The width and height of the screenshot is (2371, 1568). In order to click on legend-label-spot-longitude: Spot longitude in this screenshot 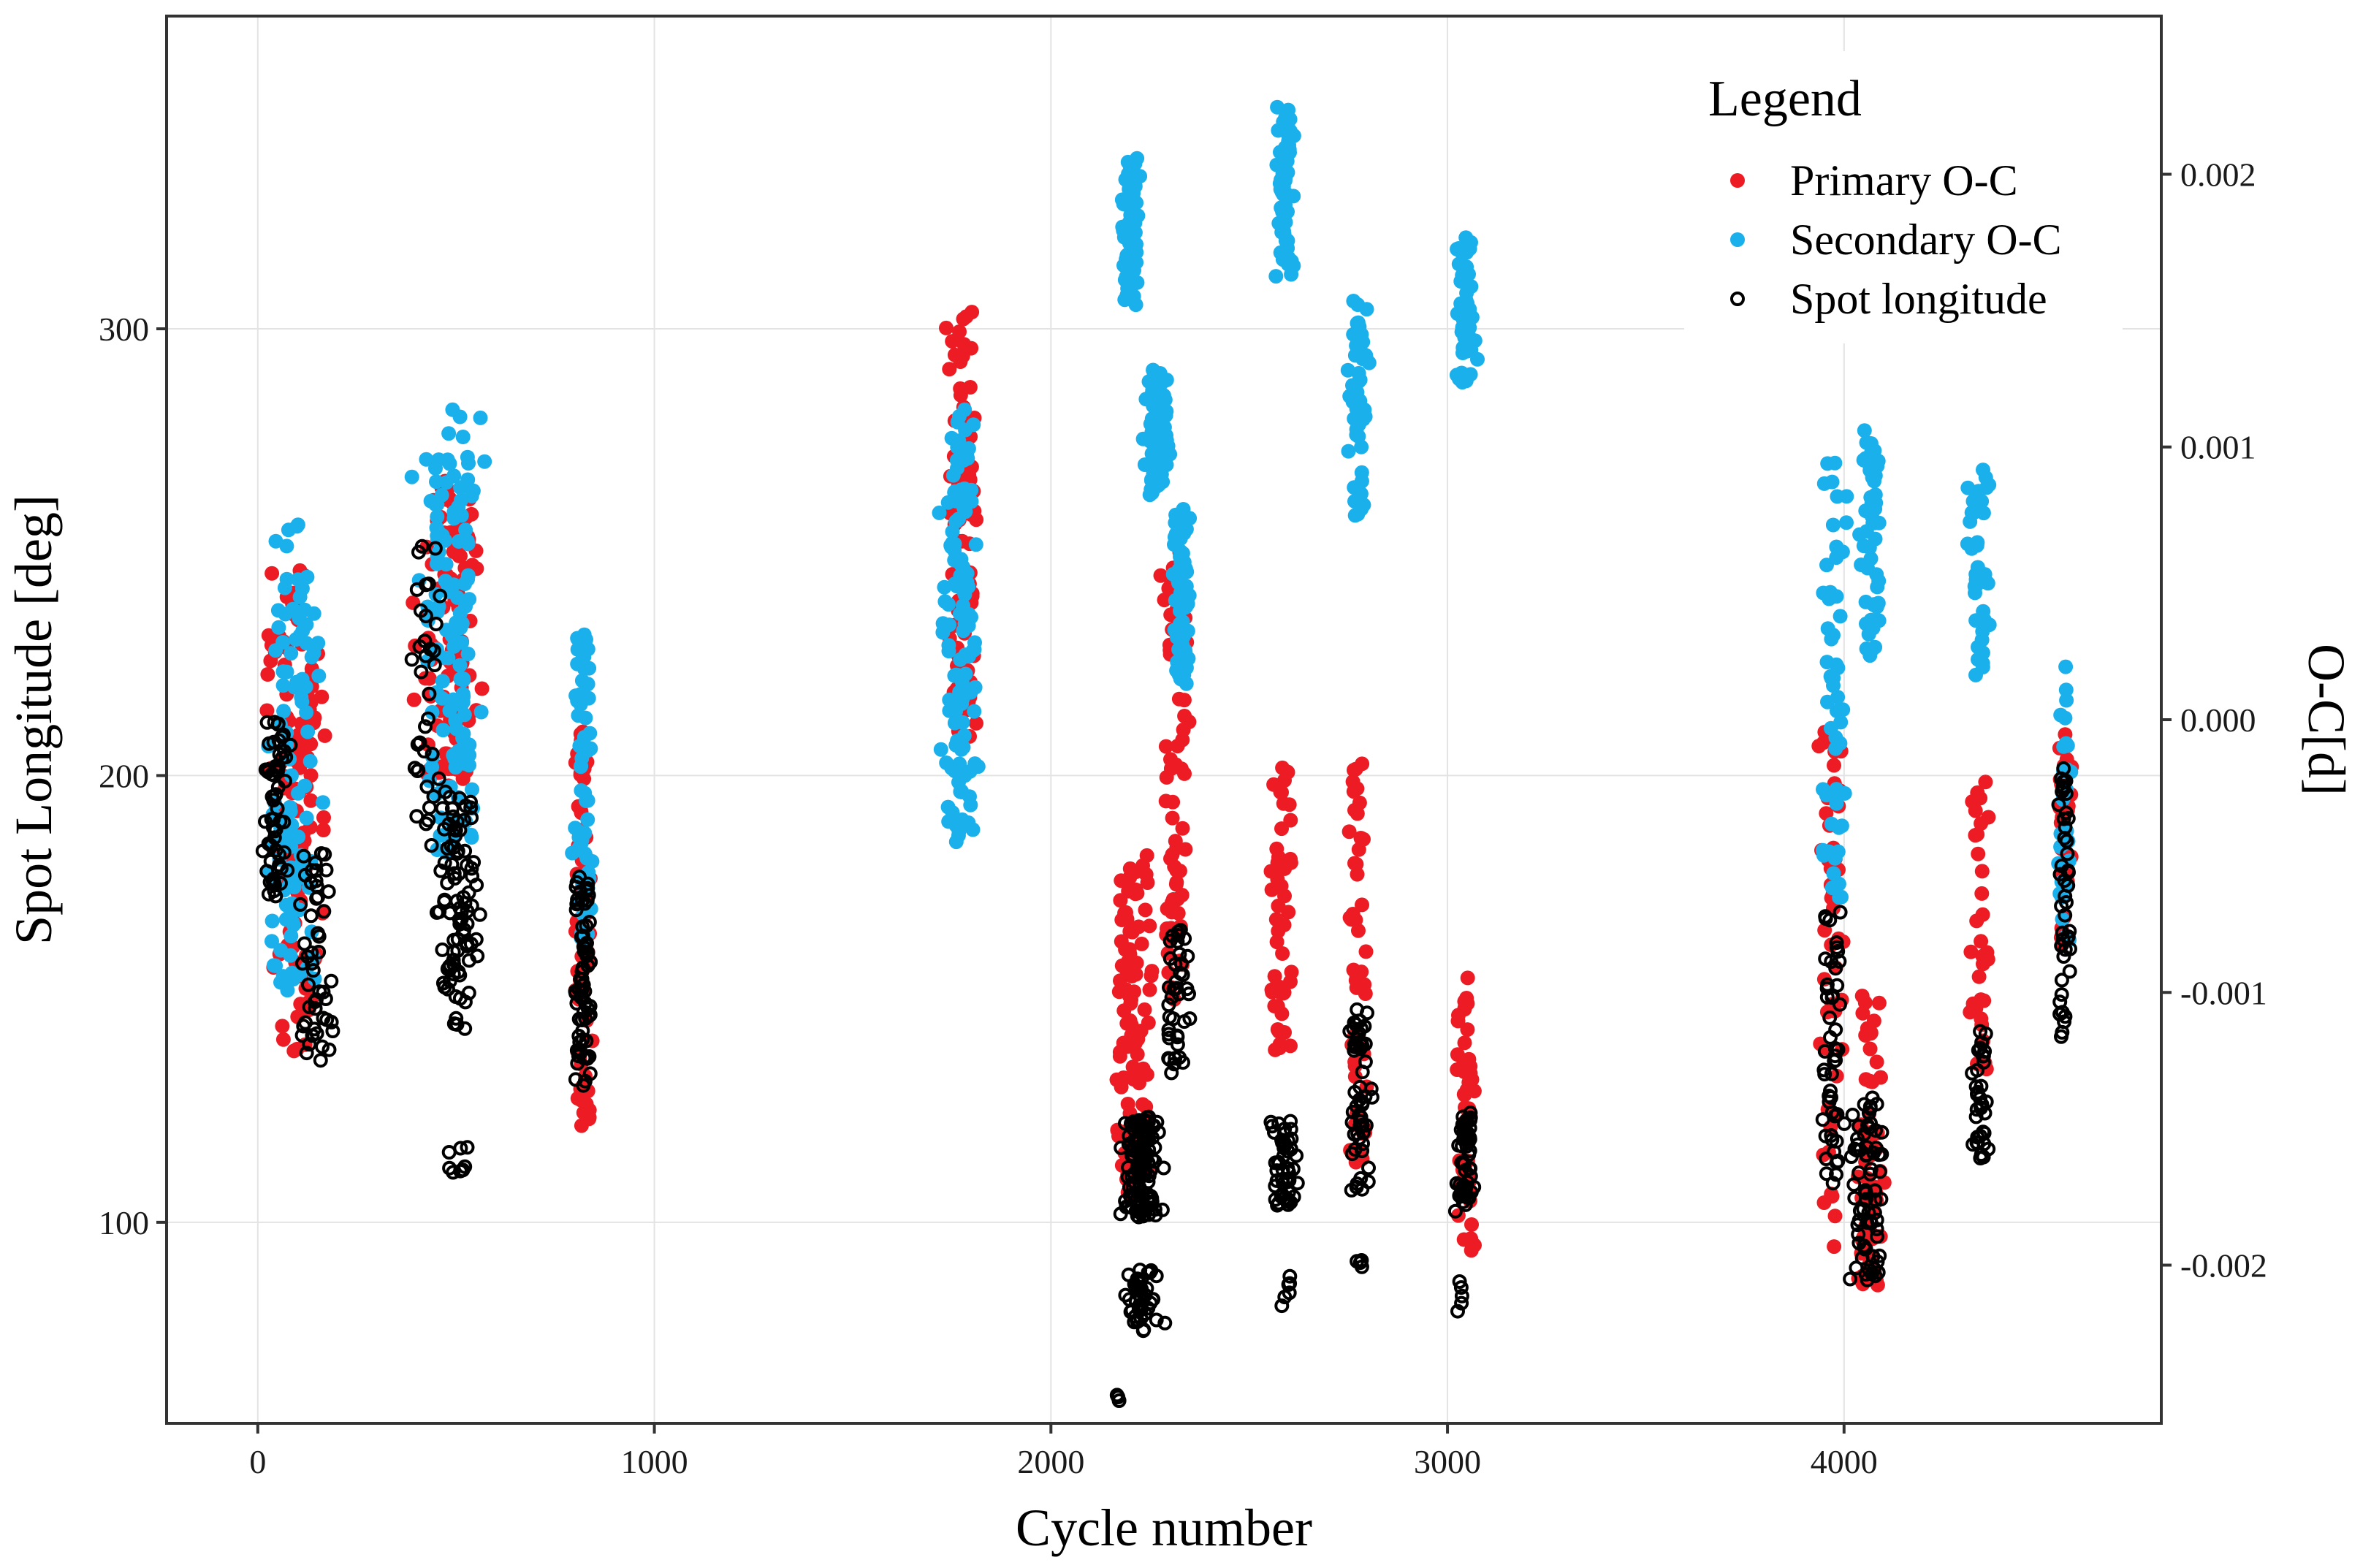, I will do `click(1918, 299)`.